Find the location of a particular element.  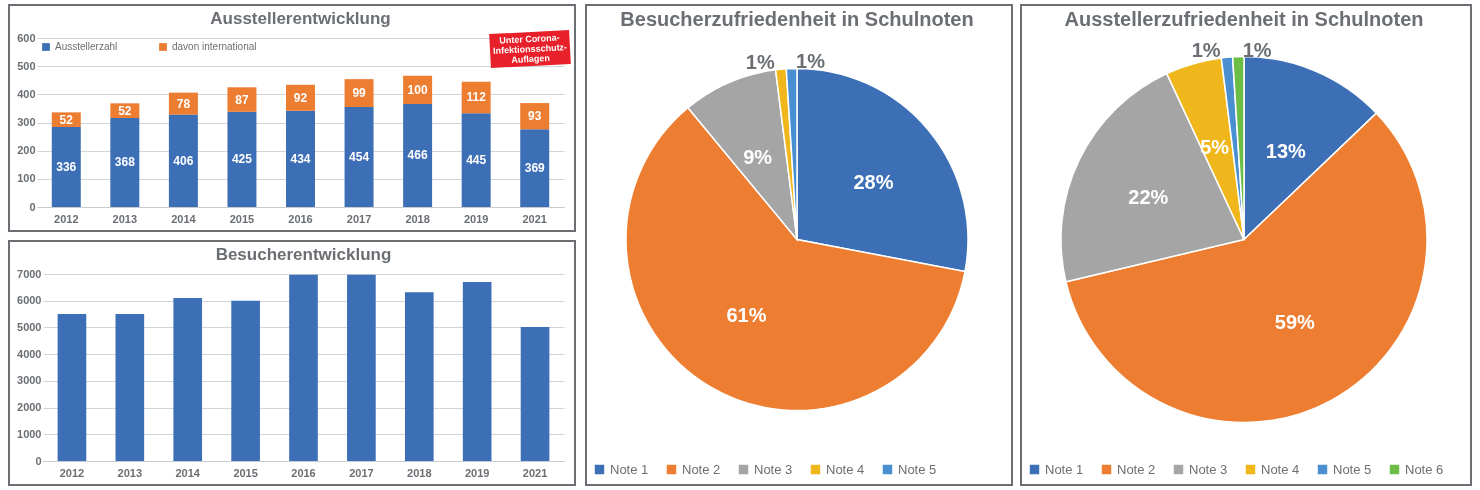

data-label: 87 is located at coordinates (242, 99).